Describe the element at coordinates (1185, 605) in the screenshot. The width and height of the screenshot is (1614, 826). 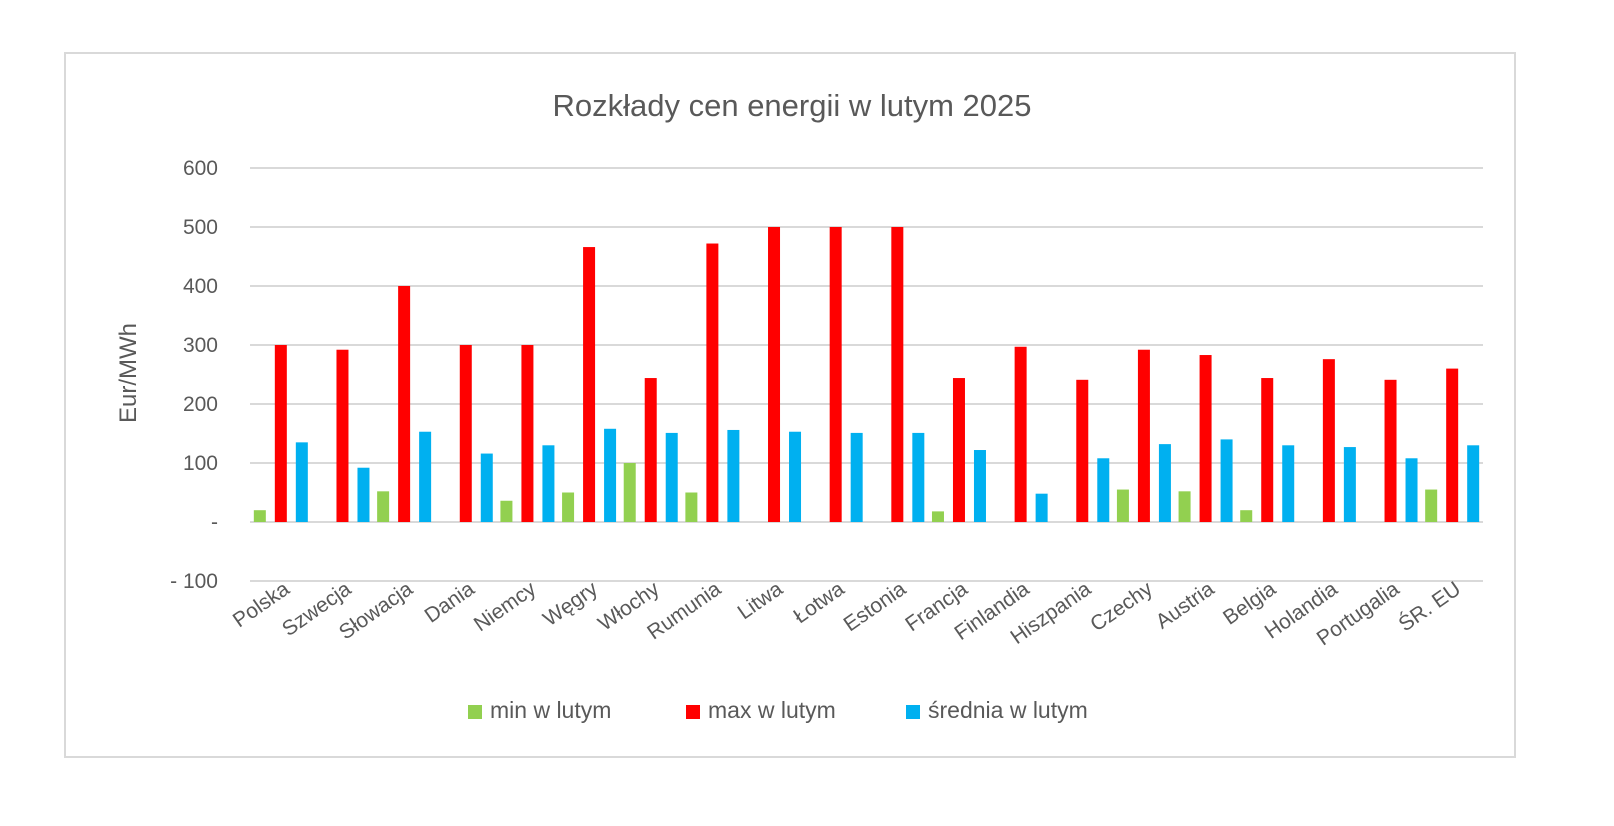
I see `x-category-label: Austria` at that location.